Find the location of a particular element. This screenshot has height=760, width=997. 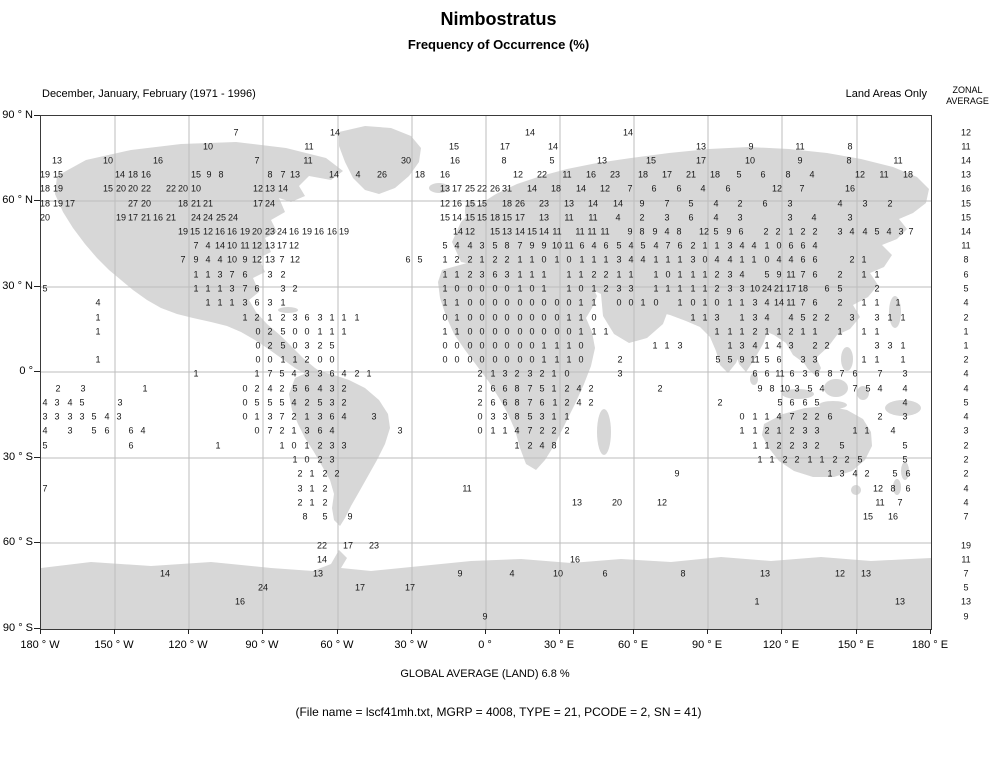

zonal-average-header-line1: ZONAL is located at coordinates (967, 90).